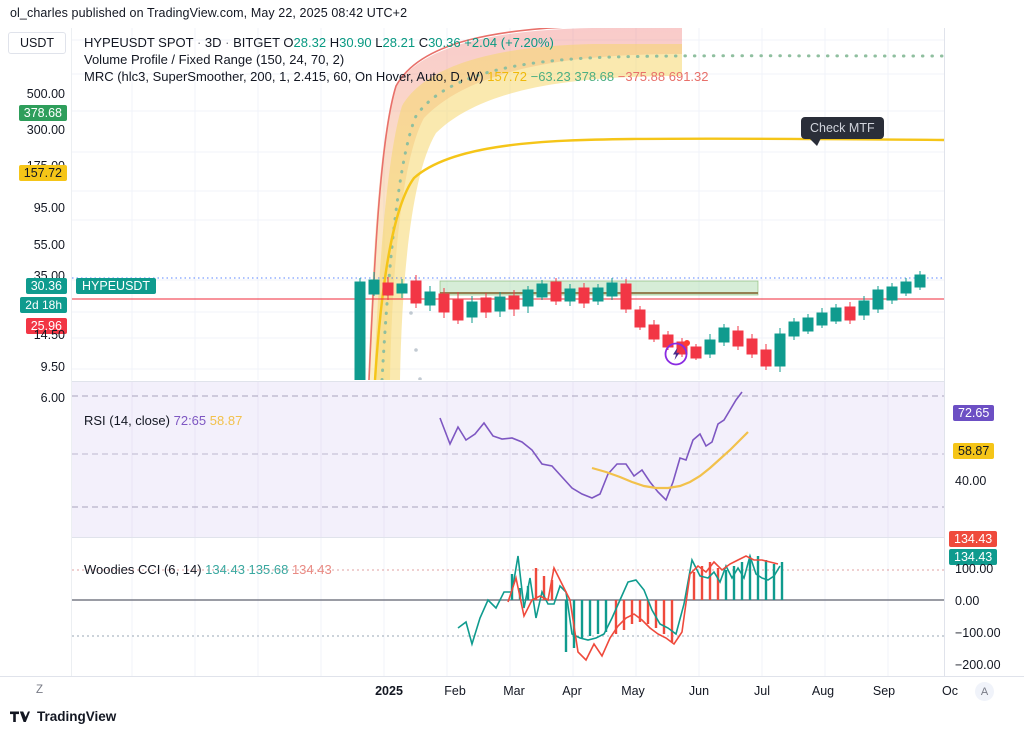 The width and height of the screenshot is (1024, 733). What do you see at coordinates (52, 367) in the screenshot?
I see `axis-tick-9-50: 9.50` at bounding box center [52, 367].